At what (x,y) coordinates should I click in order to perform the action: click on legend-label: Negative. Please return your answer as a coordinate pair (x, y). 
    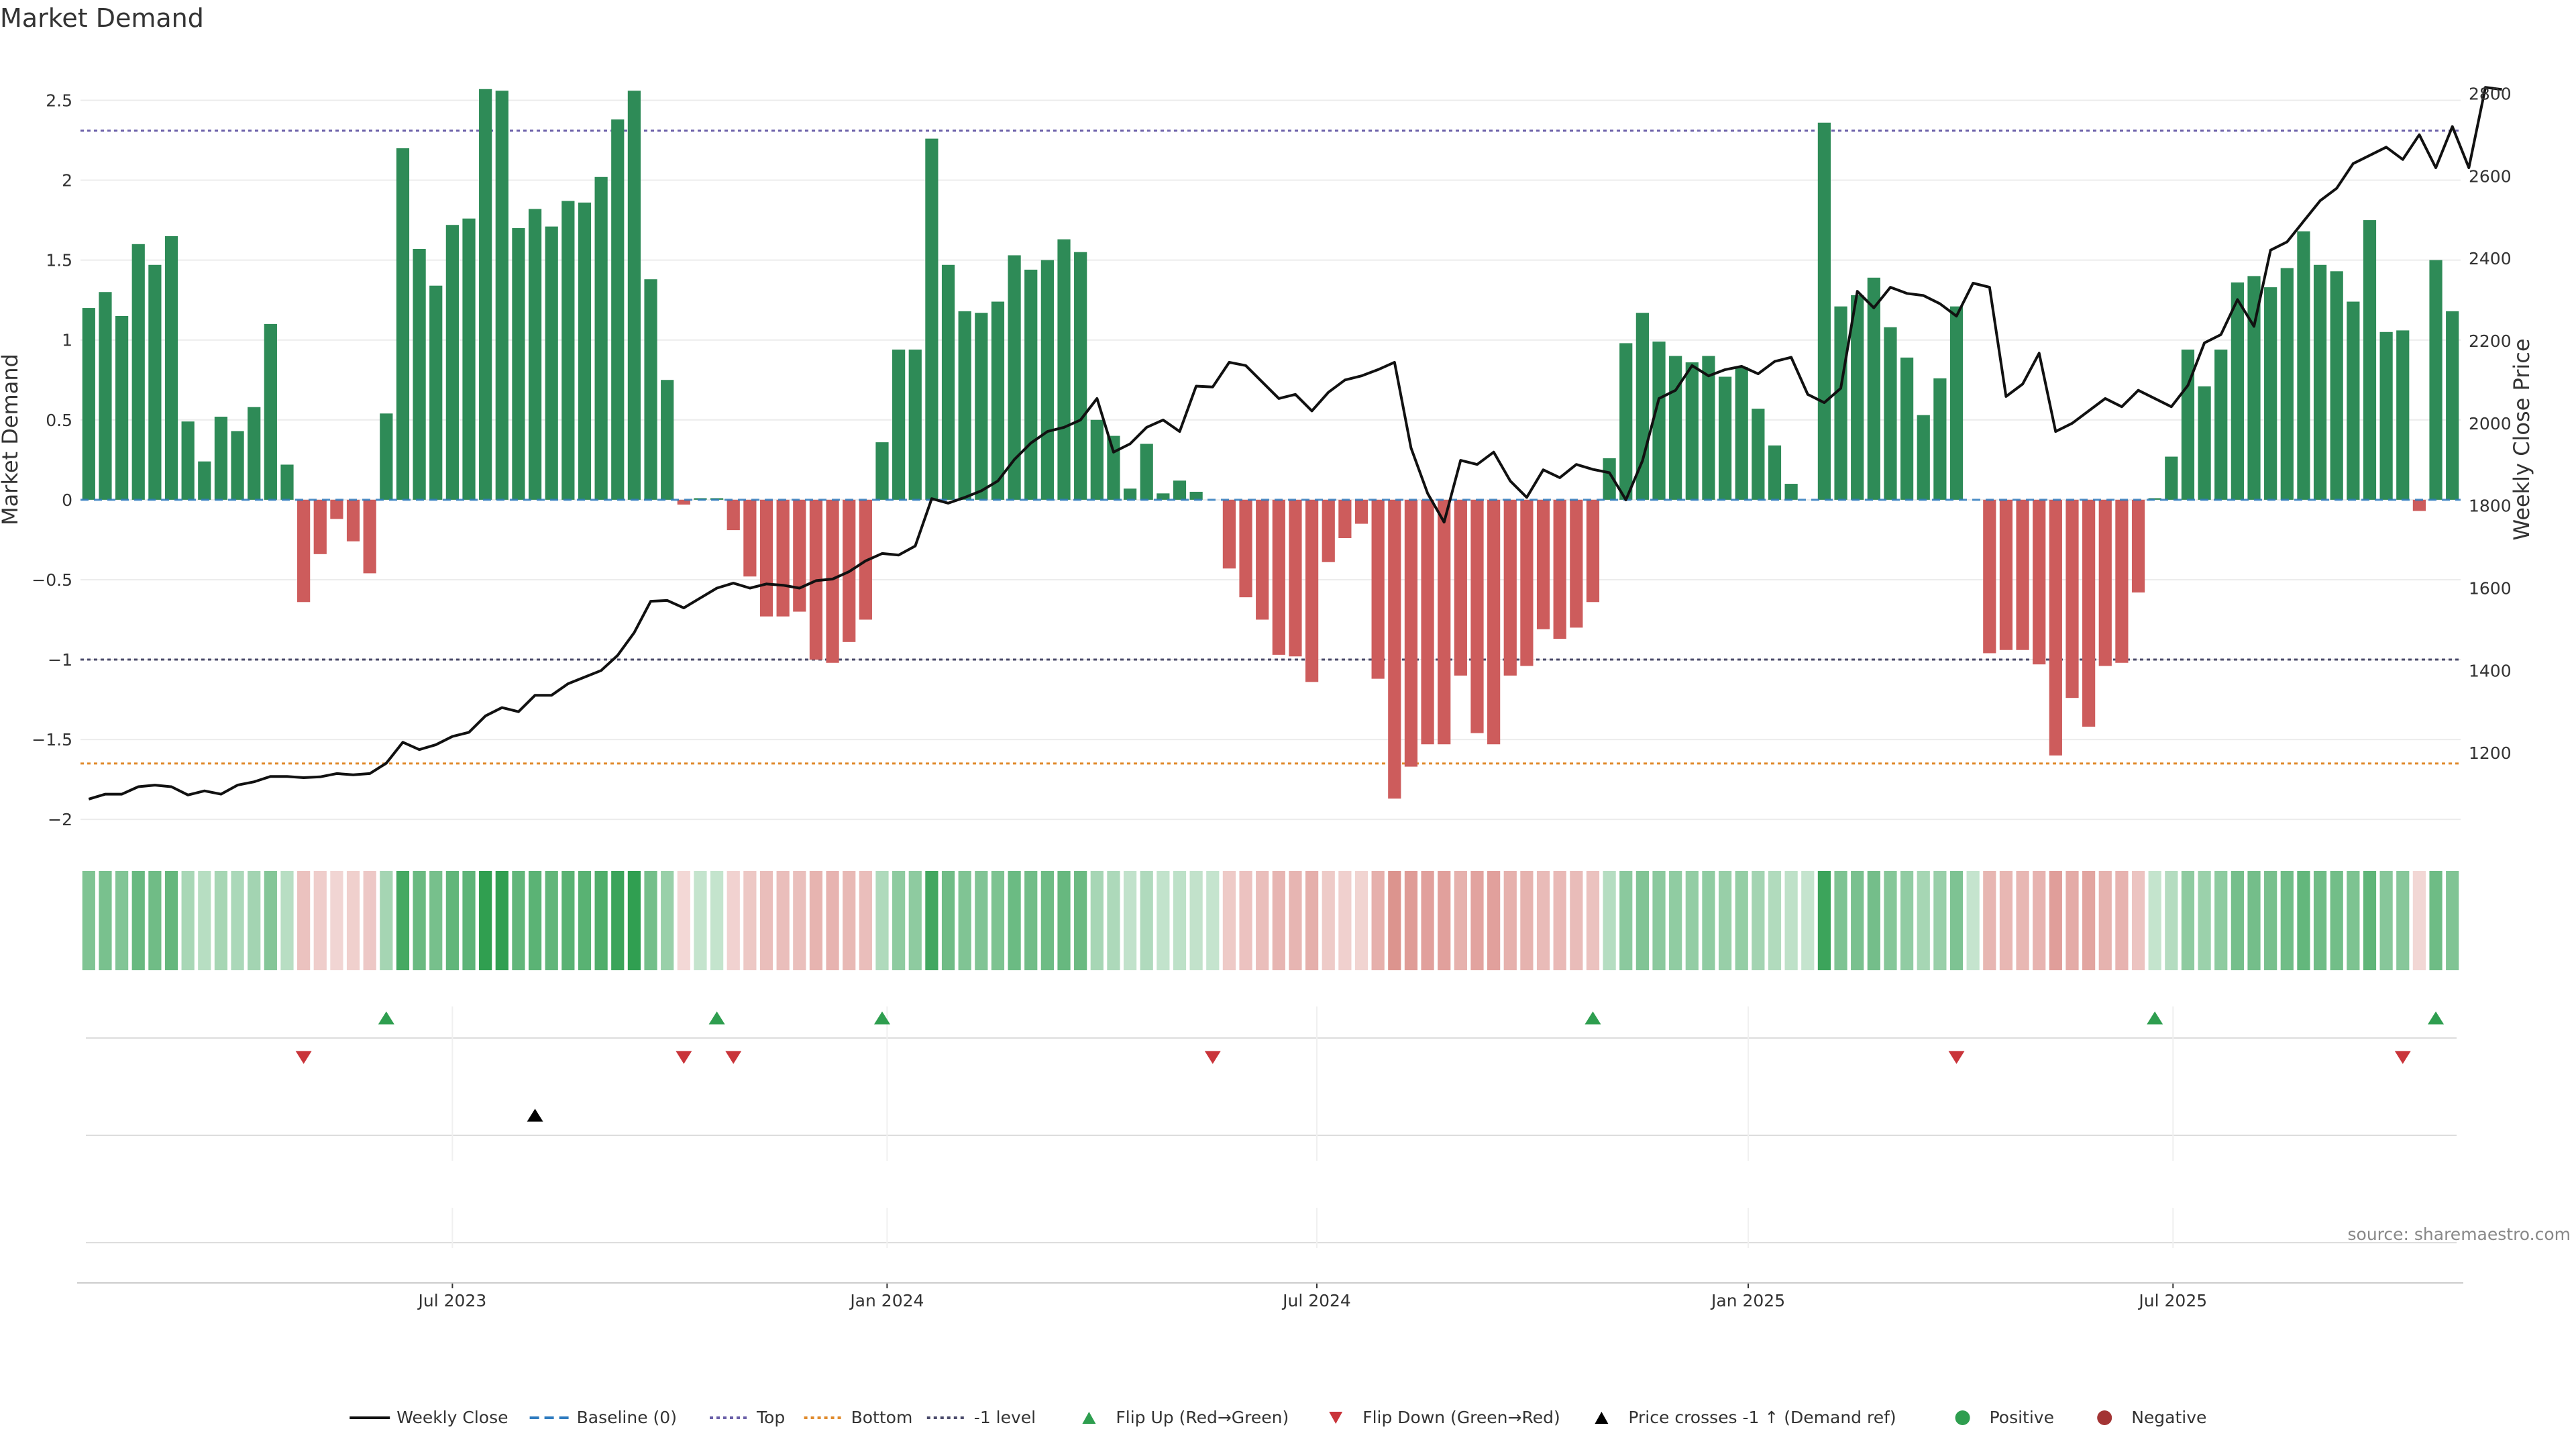
    Looking at the image, I should click on (2168, 1418).